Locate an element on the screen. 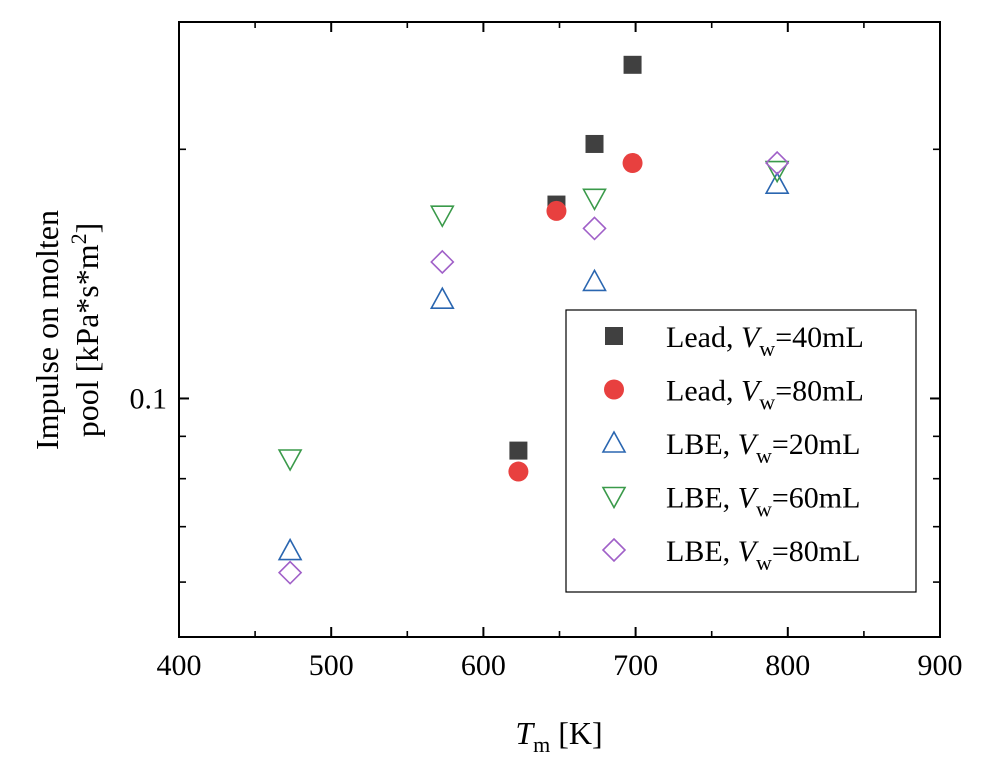 The height and width of the screenshot is (781, 990). x-tick-label: 400 is located at coordinates (179, 665).